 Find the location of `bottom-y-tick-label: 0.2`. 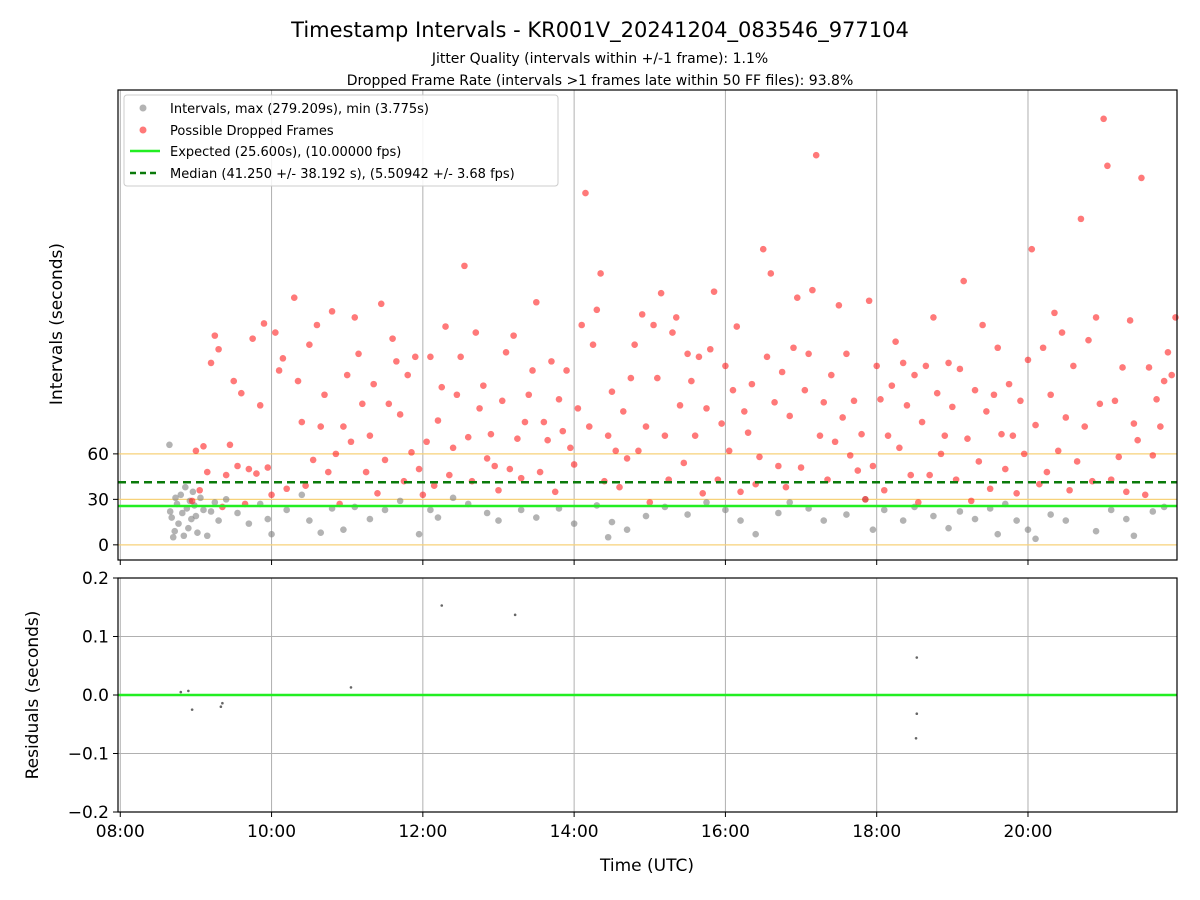

bottom-y-tick-label: 0.2 is located at coordinates (95, 579).